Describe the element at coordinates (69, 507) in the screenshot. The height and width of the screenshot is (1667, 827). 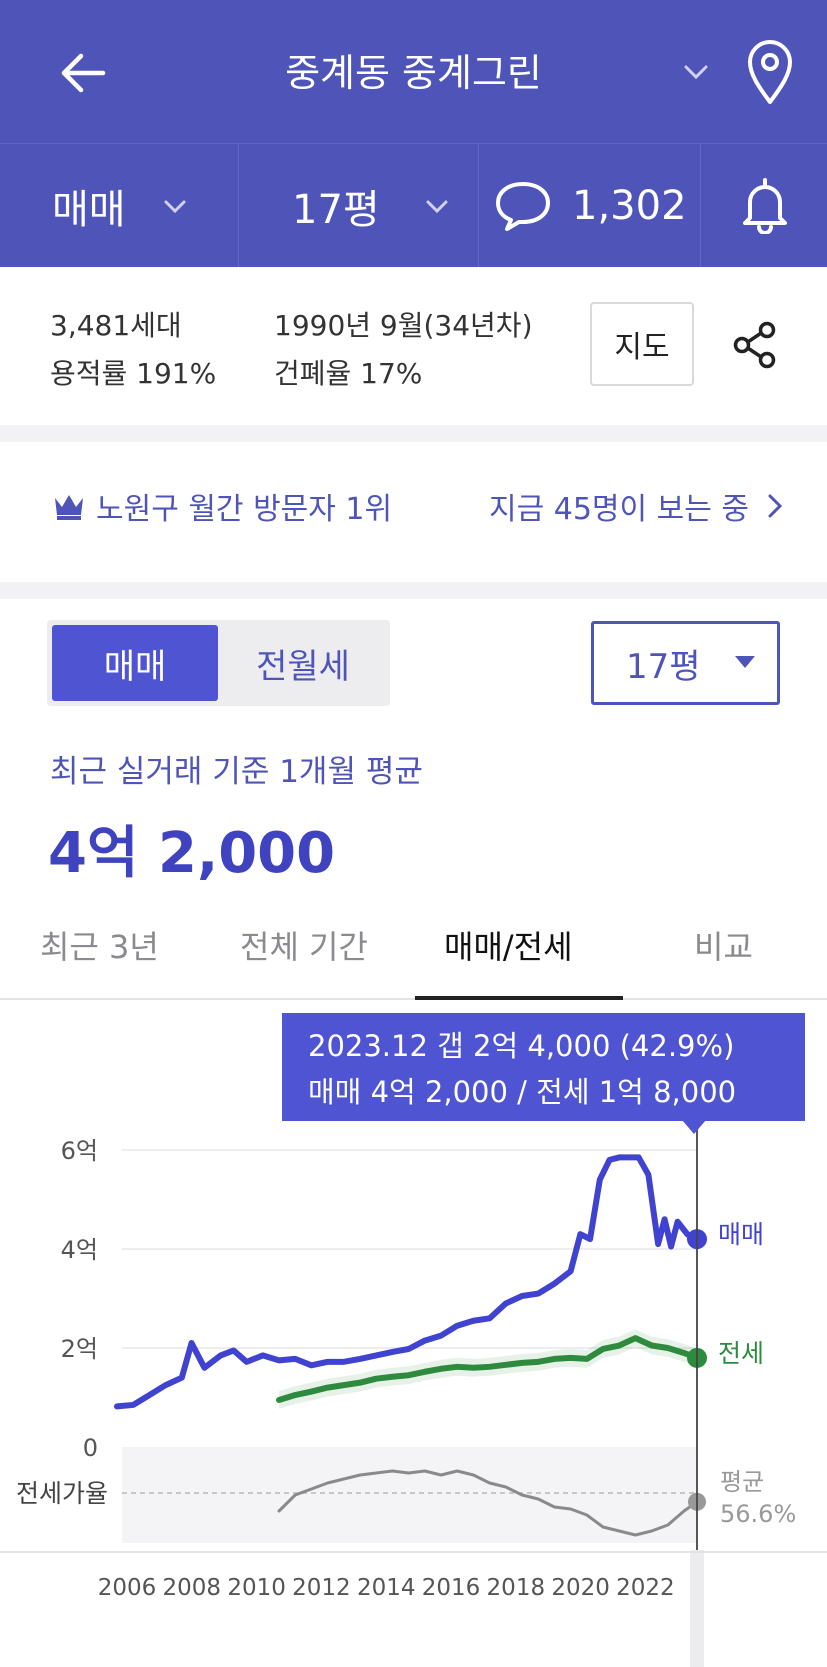
I see `crown-icon` at that location.